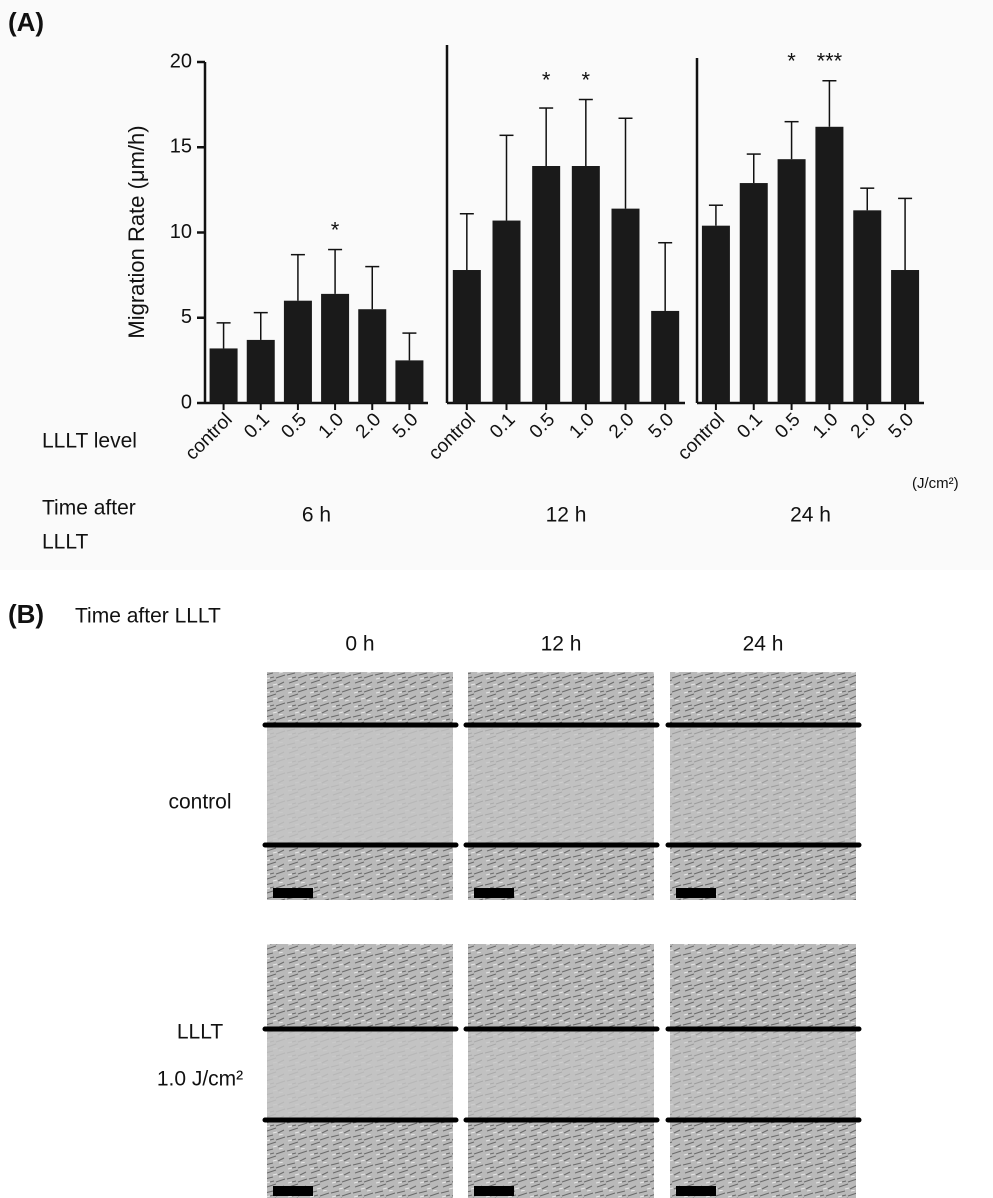 The image size is (993, 1198). Describe the element at coordinates (566, 515) in the screenshot. I see `chart-title: 12 h` at that location.